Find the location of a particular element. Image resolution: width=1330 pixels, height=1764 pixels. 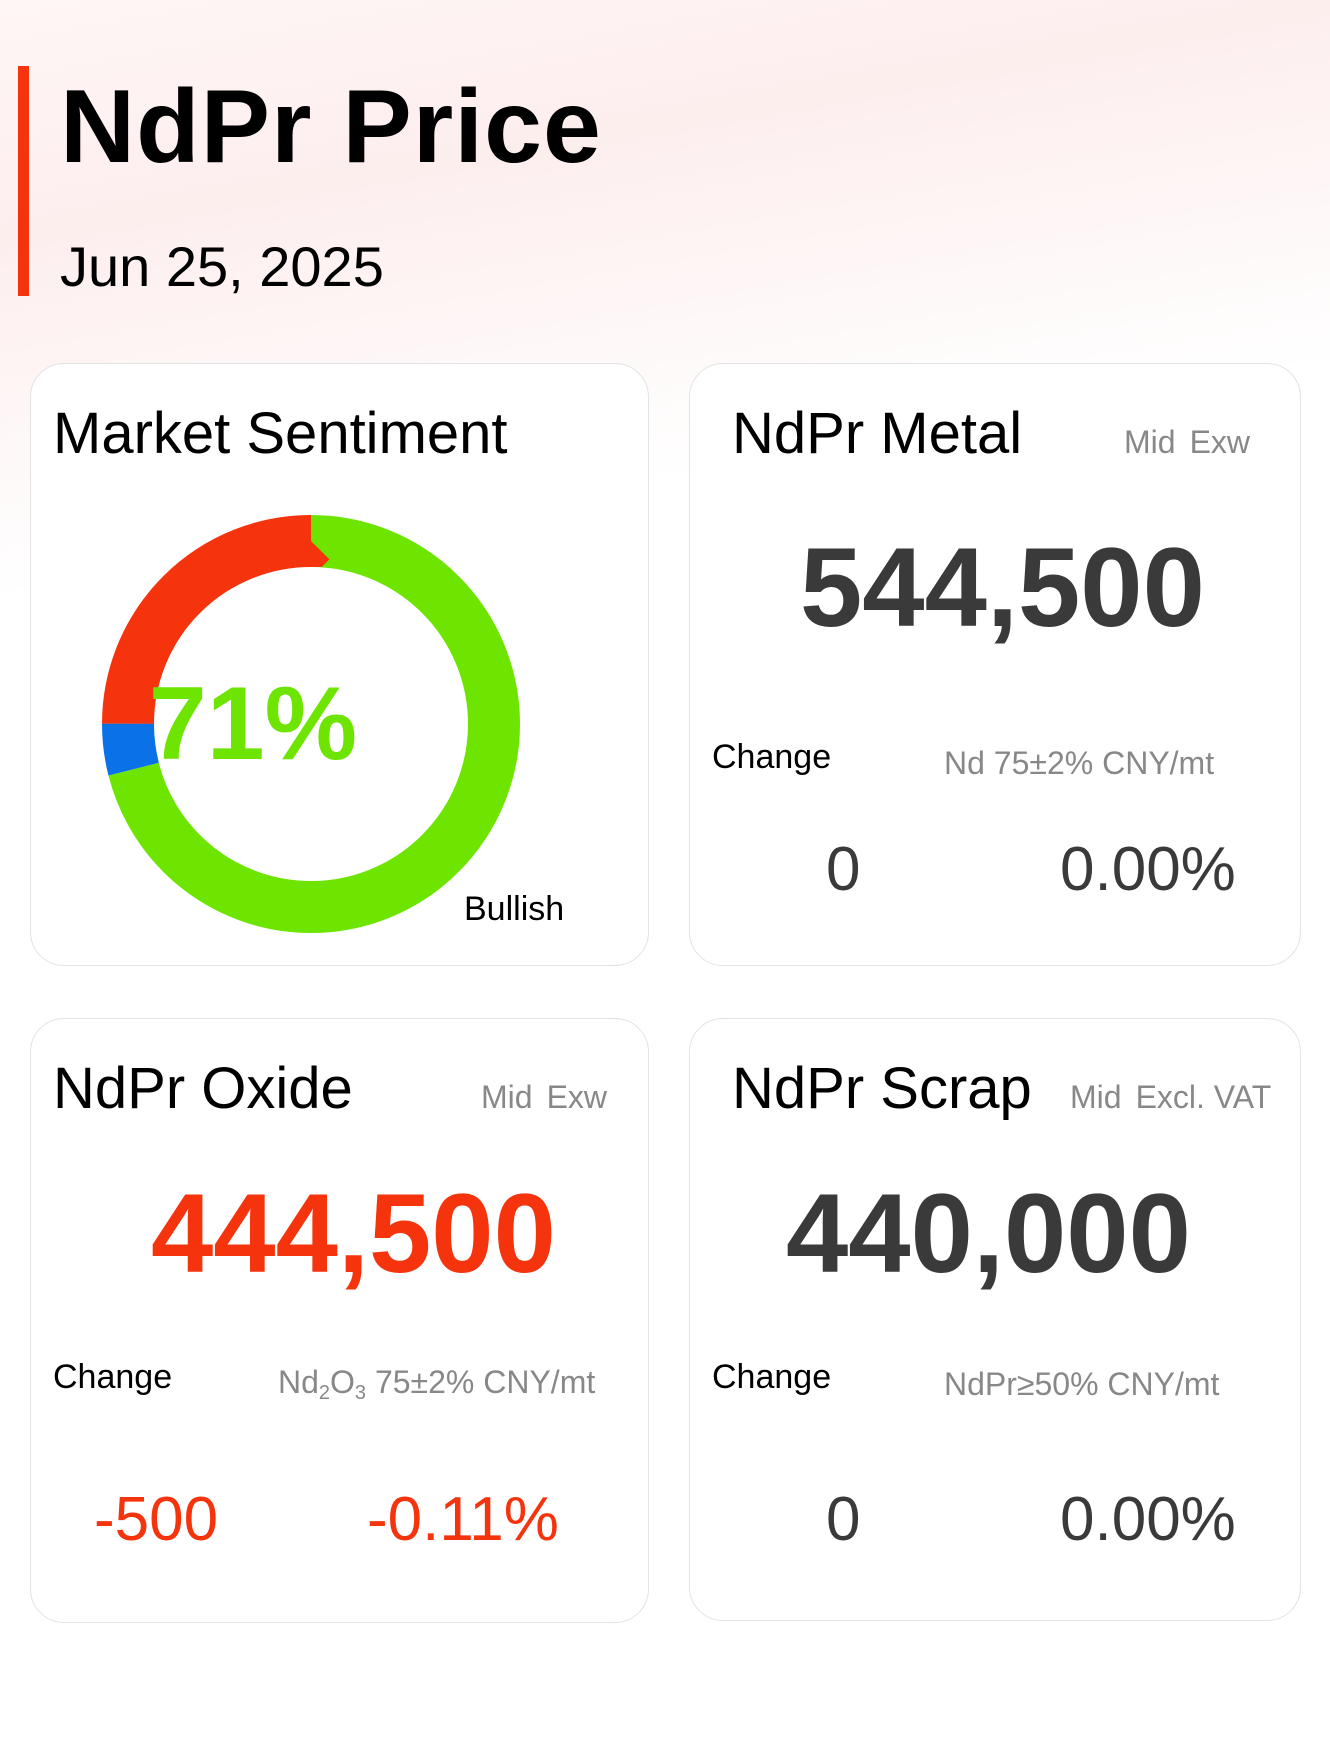

change-absolute: -500 is located at coordinates (156, 1519).